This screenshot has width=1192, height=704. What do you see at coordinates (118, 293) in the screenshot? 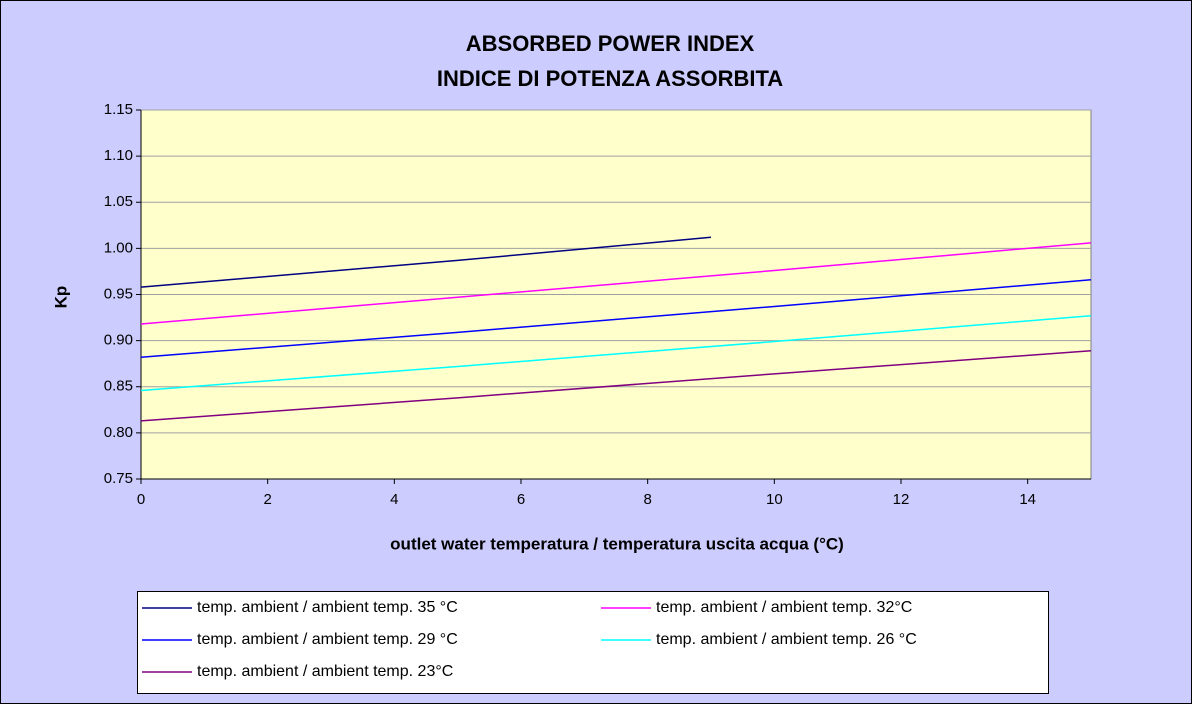
I see `y-tick-label: 0.95` at bounding box center [118, 293].